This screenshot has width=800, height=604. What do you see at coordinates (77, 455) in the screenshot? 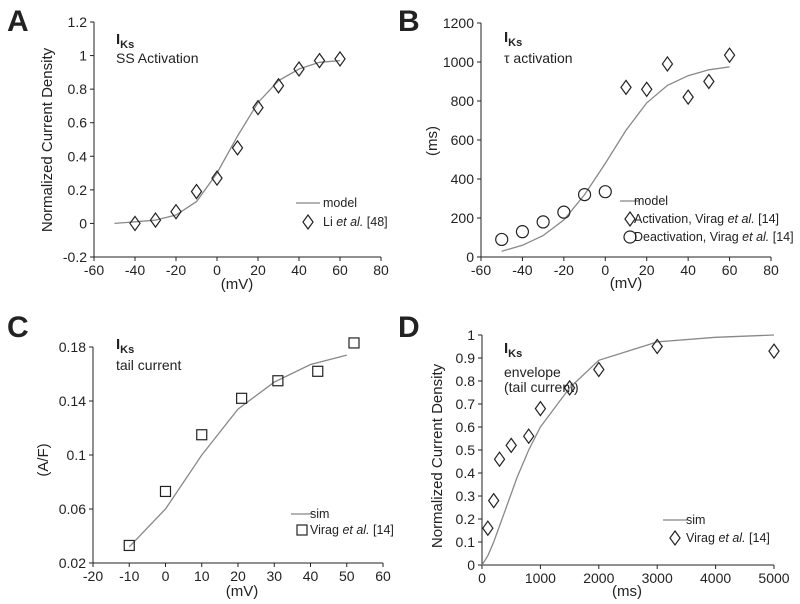
I see `chart-c-y-tick-label: 0.1` at bounding box center [77, 455].